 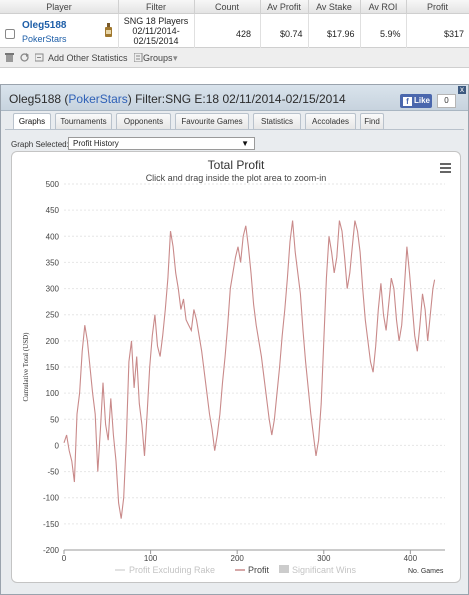 What do you see at coordinates (259, 570) in the screenshot?
I see `legend-profit: Profit` at bounding box center [259, 570].